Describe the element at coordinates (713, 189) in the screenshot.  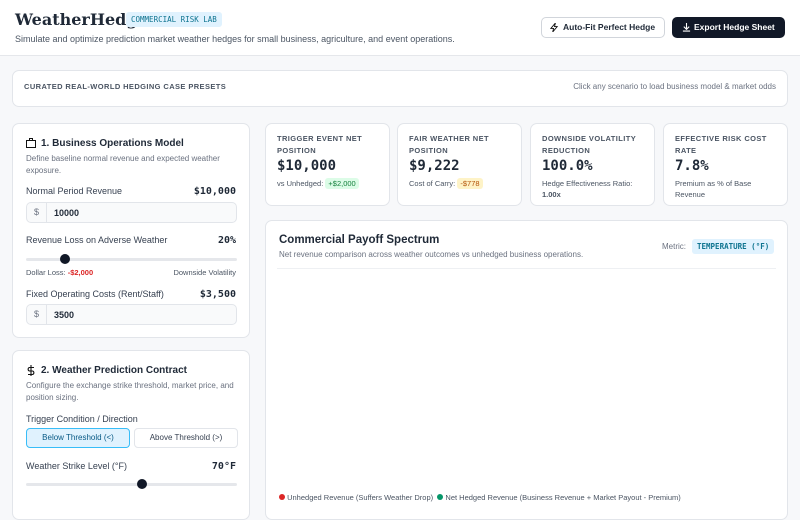
I see `stat-note: Premium as % of Base Revenue` at that location.